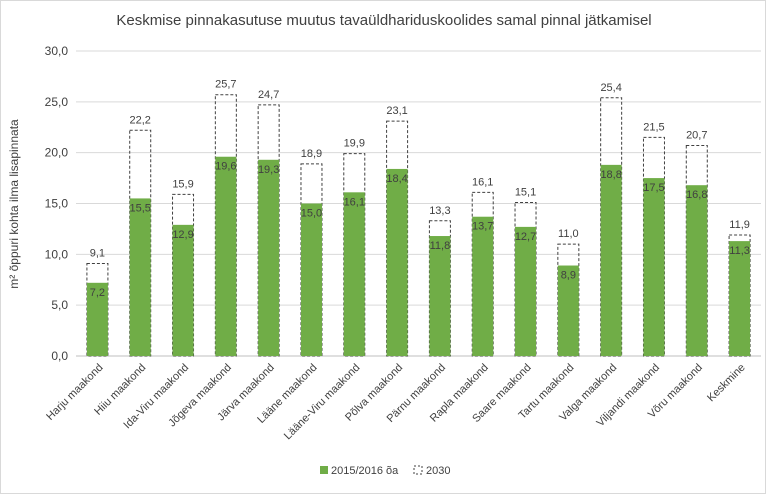 The width and height of the screenshot is (768, 496). Describe the element at coordinates (311, 214) in the screenshot. I see `data-label-2015: 15,0` at that location.